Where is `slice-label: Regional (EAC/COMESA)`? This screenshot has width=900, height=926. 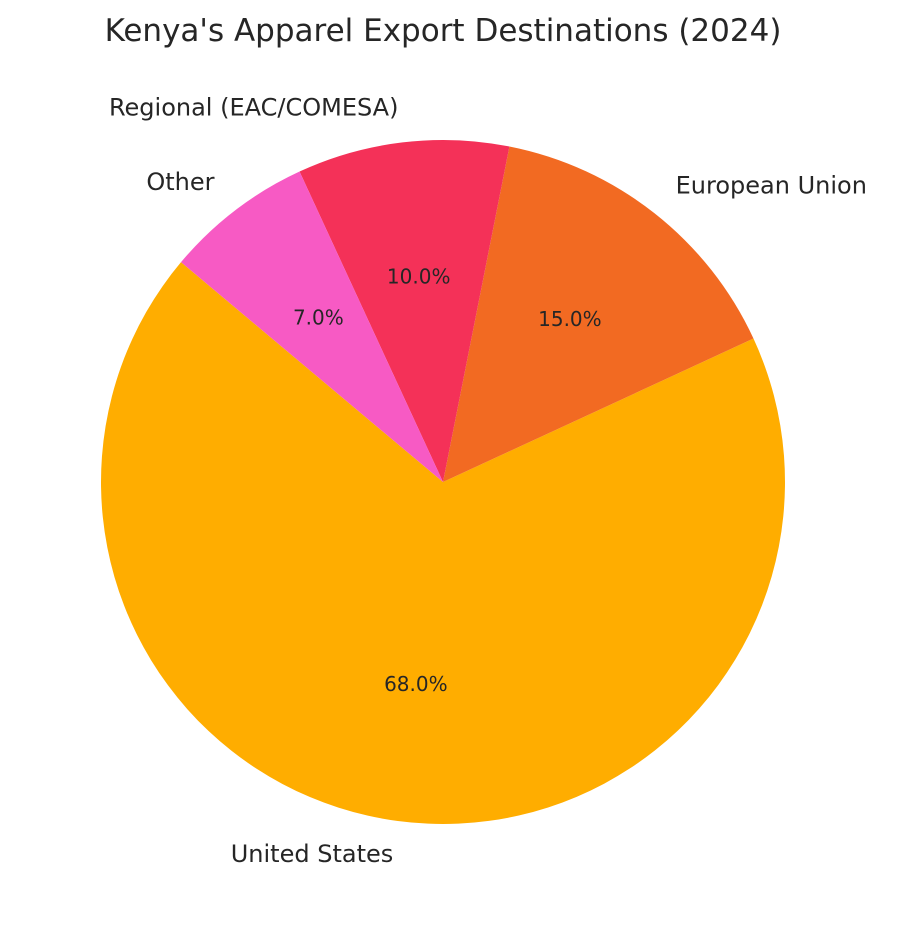 slice-label: Regional (EAC/COMESA) is located at coordinates (254, 107).